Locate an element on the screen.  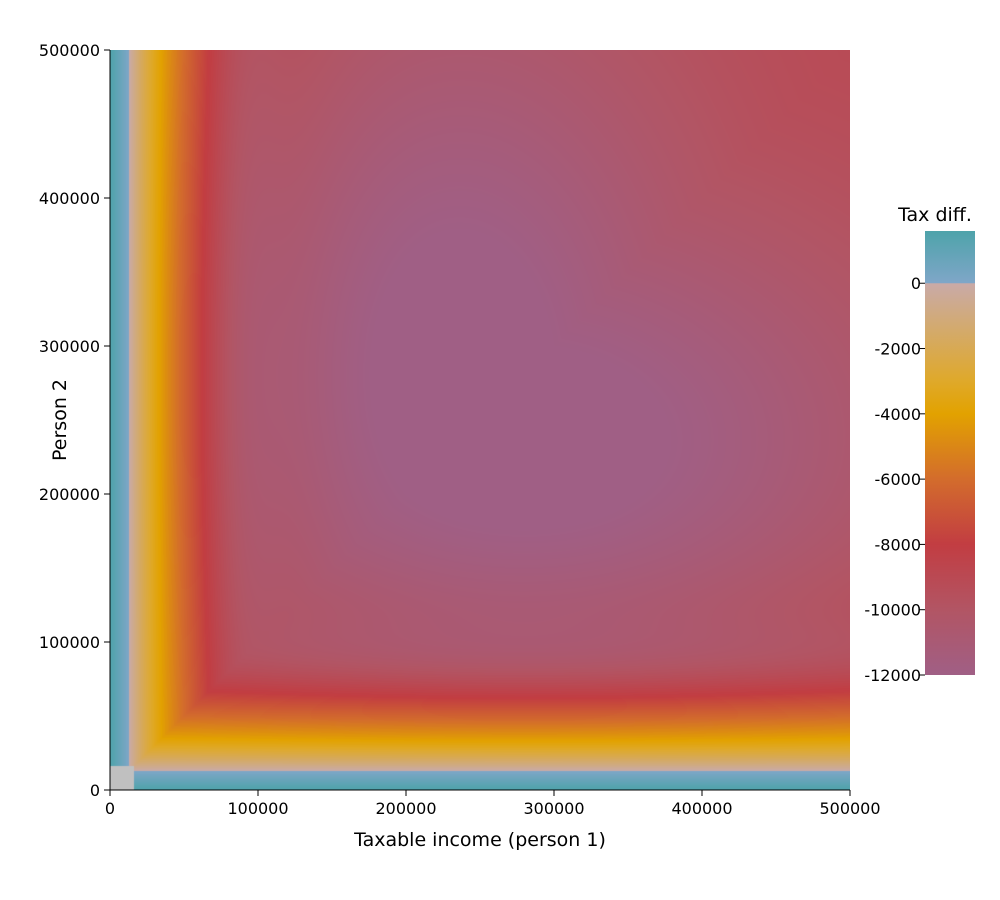
y-tick-label: 300000 is located at coordinates (69, 346).